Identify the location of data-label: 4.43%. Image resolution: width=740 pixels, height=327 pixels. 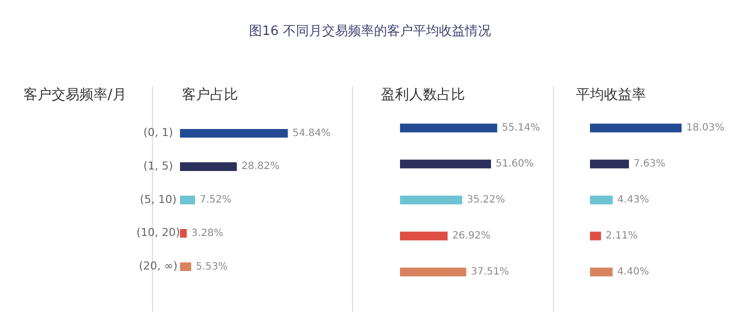
(633, 200).